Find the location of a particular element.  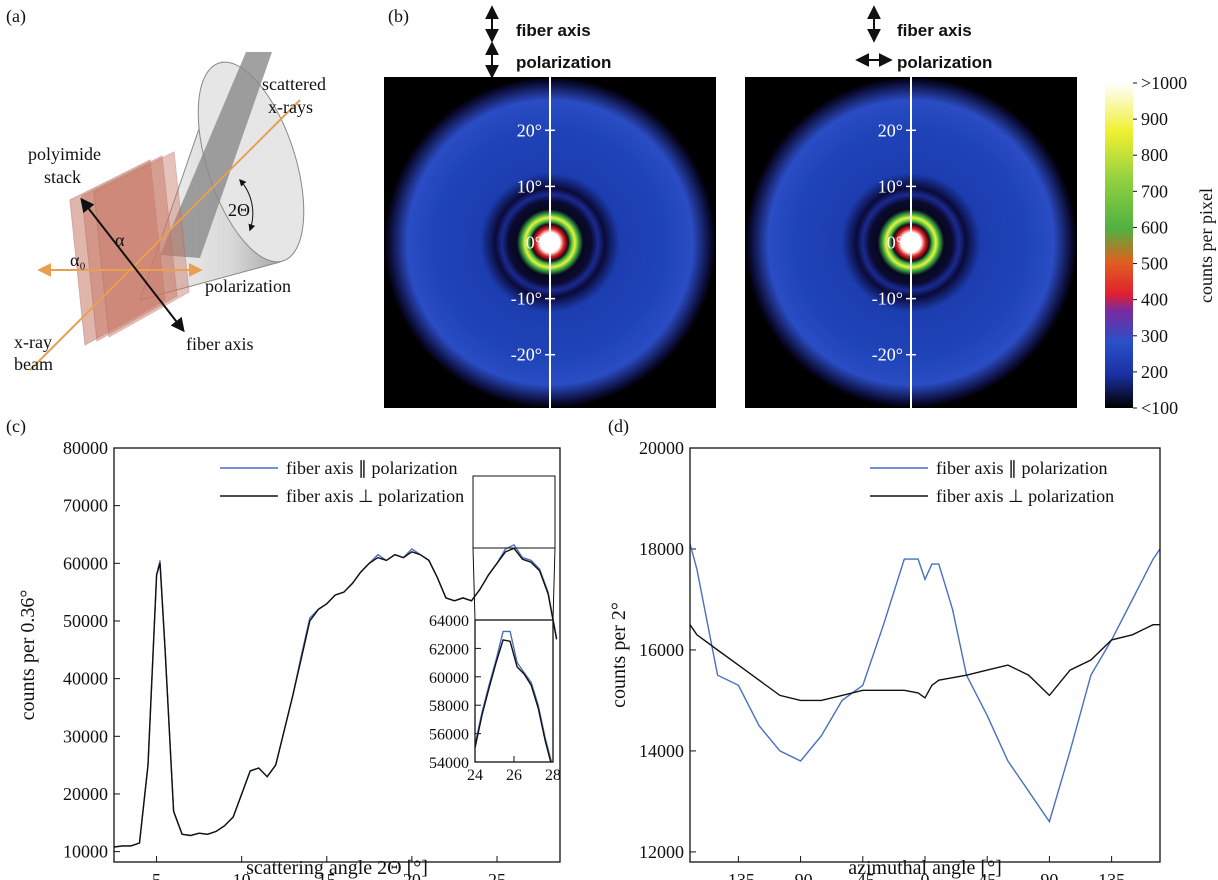

x-tick-label: 10 is located at coordinates (242, 875).